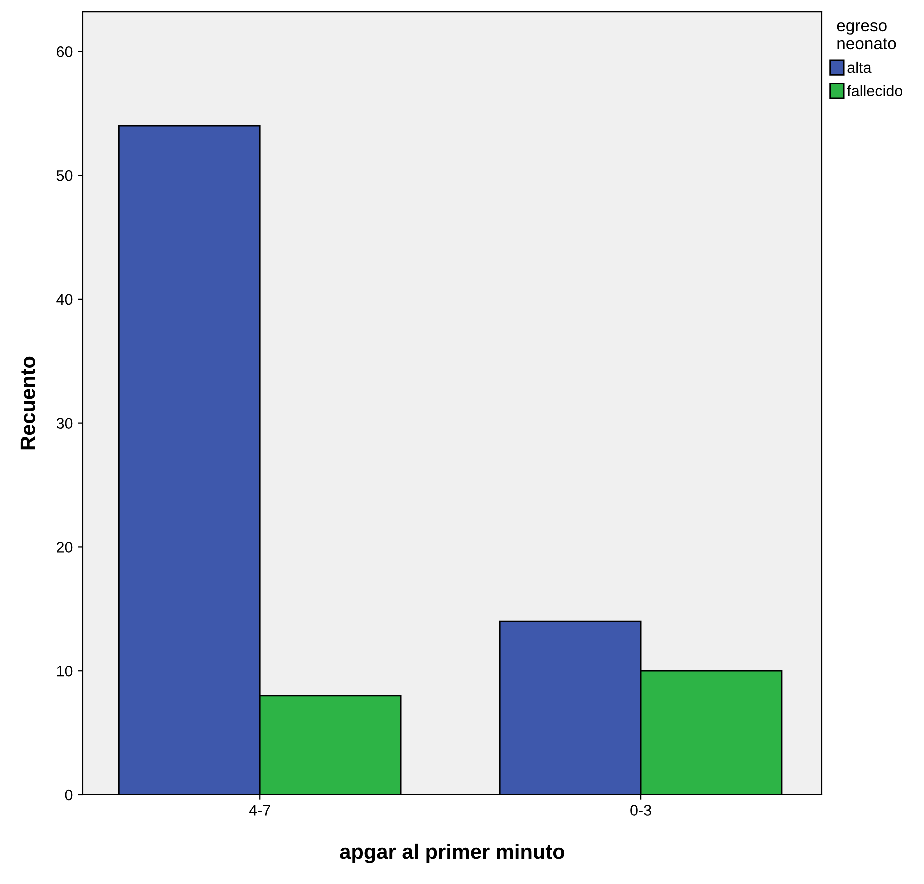  I want to click on legend-label: alta, so click(860, 68).